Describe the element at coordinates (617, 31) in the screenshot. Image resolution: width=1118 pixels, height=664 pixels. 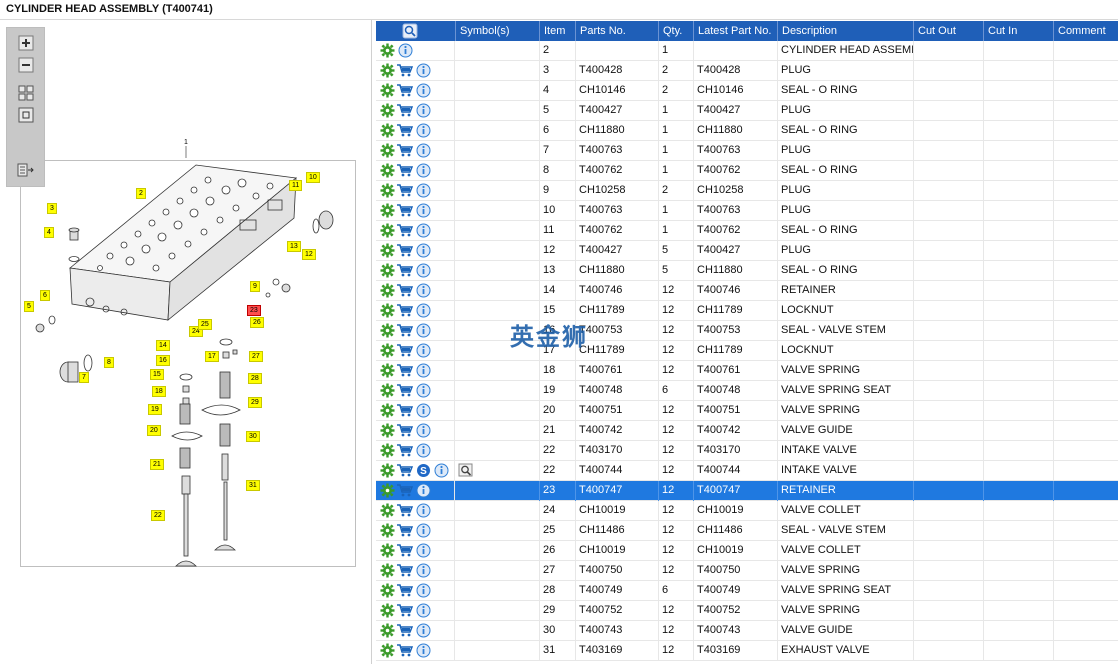
I see `column-header-parts-no: Parts No.` at that location.